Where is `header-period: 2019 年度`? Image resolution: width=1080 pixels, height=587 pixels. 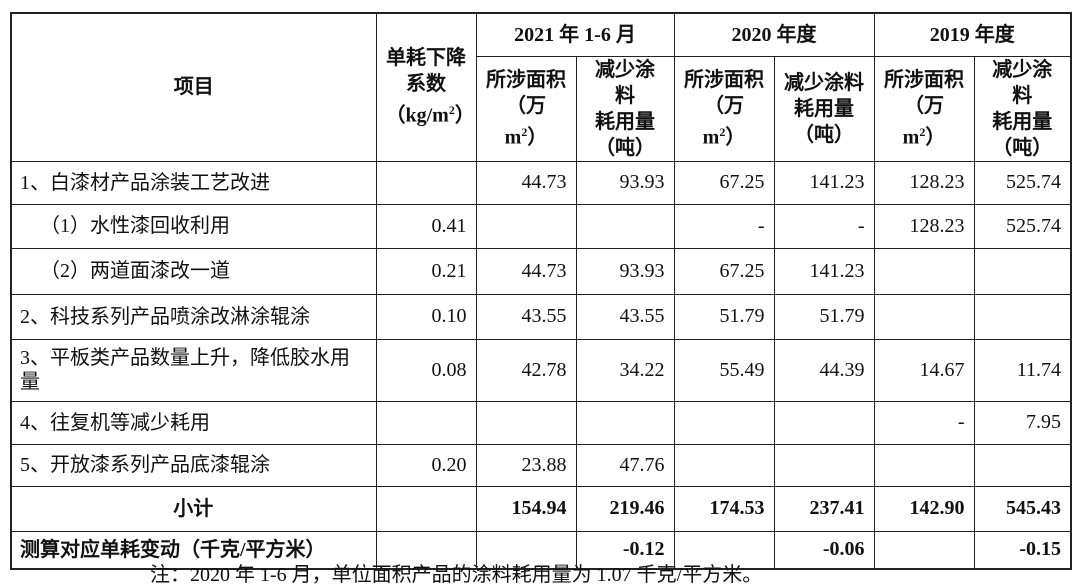 header-period: 2019 年度 is located at coordinates (972, 34).